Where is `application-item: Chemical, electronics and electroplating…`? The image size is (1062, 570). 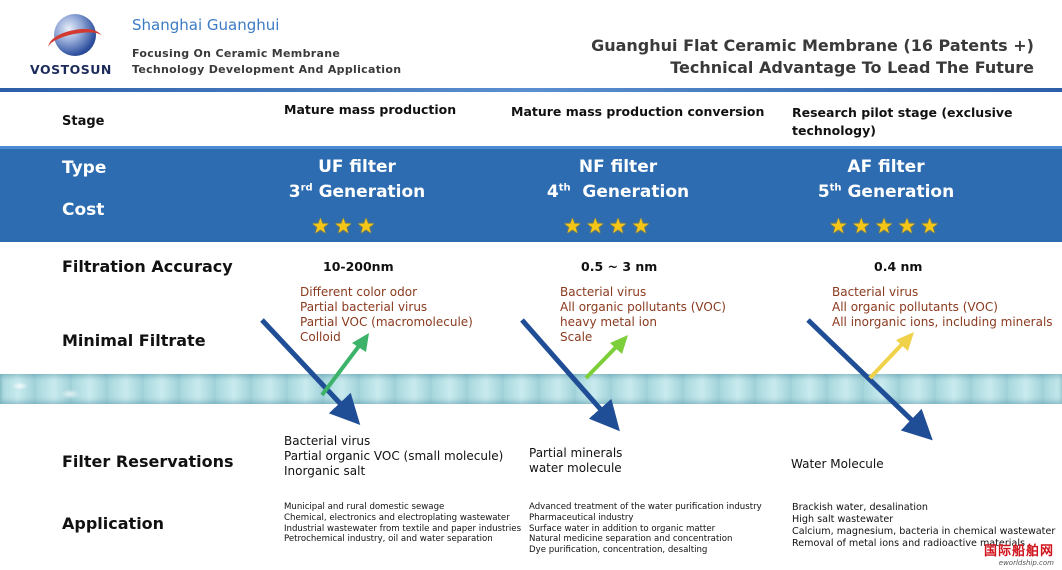 application-item: Chemical, electronics and electroplating… is located at coordinates (397, 517).